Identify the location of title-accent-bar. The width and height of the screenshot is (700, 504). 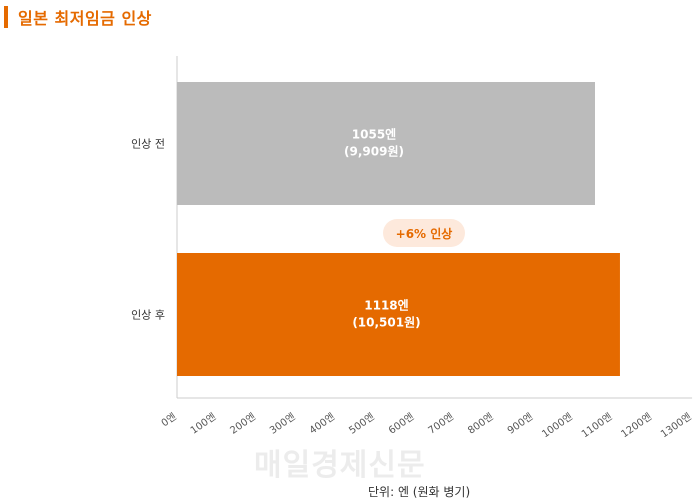
(6, 17).